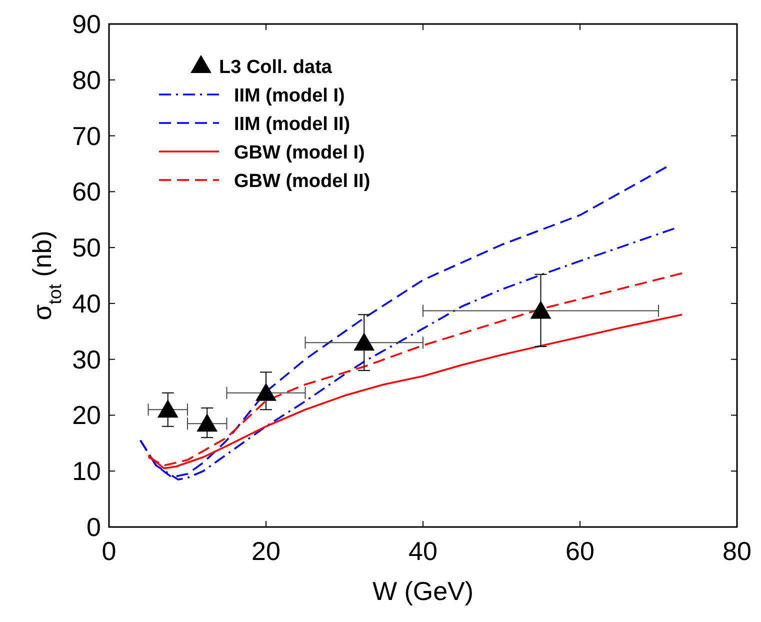 This screenshot has width=761, height=622. What do you see at coordinates (86, 79) in the screenshot?
I see `y-tick-label: 80` at bounding box center [86, 79].